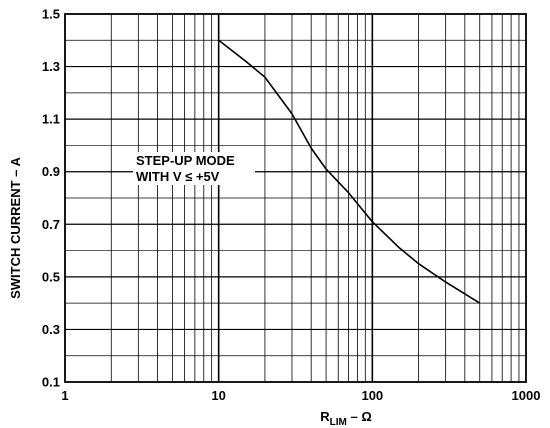 Image resolution: width=550 pixels, height=428 pixels. I want to click on x-axis-label-subscript: LIM, so click(338, 422).